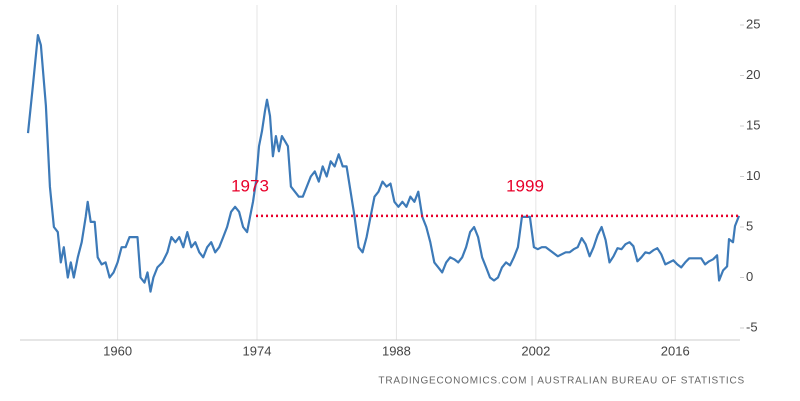  I want to click on y-tick-label: -5, so click(752, 326).